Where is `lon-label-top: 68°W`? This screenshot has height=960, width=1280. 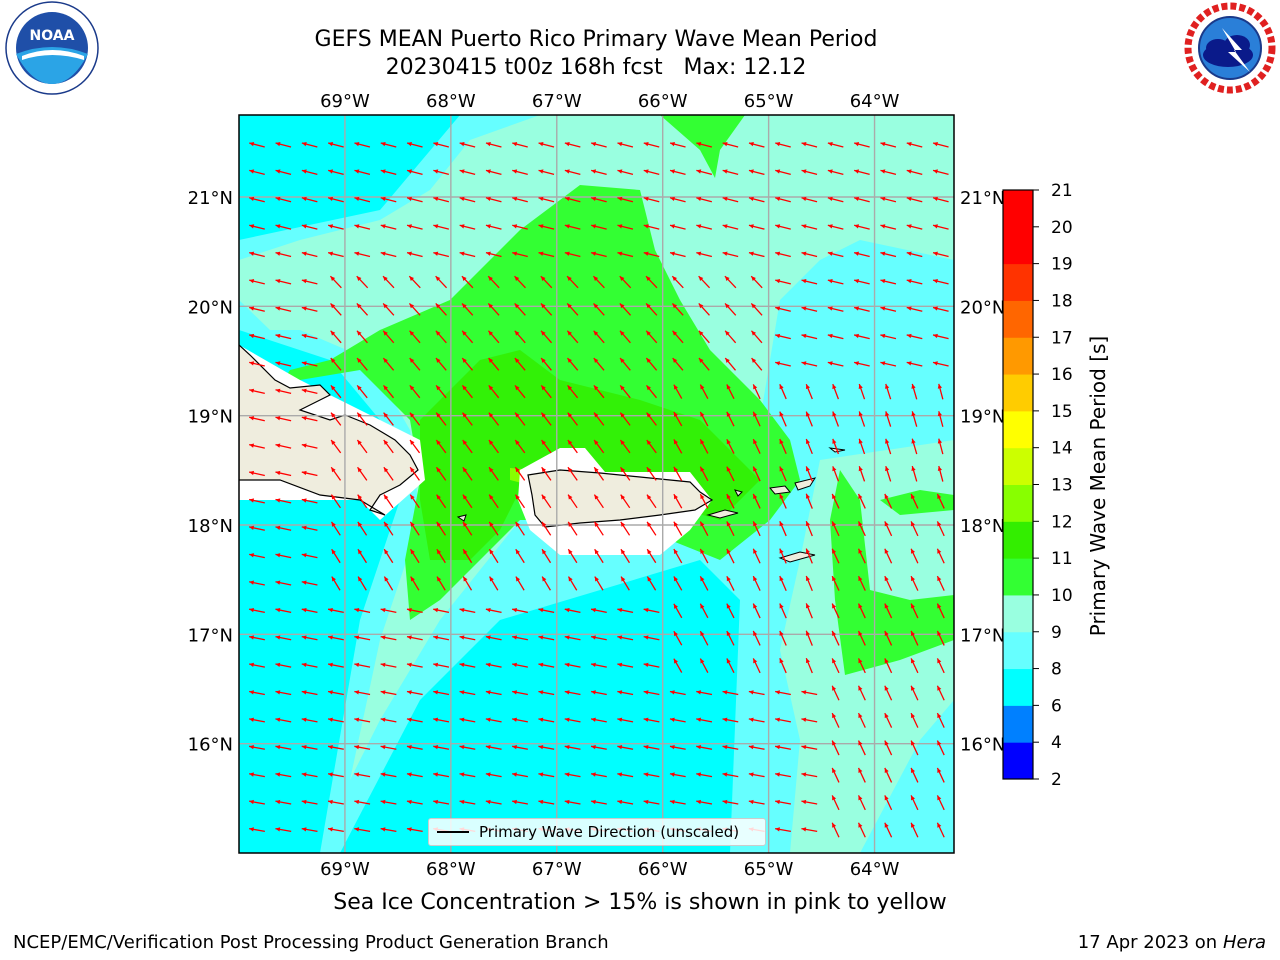
lon-label-top: 68°W is located at coordinates (451, 101).